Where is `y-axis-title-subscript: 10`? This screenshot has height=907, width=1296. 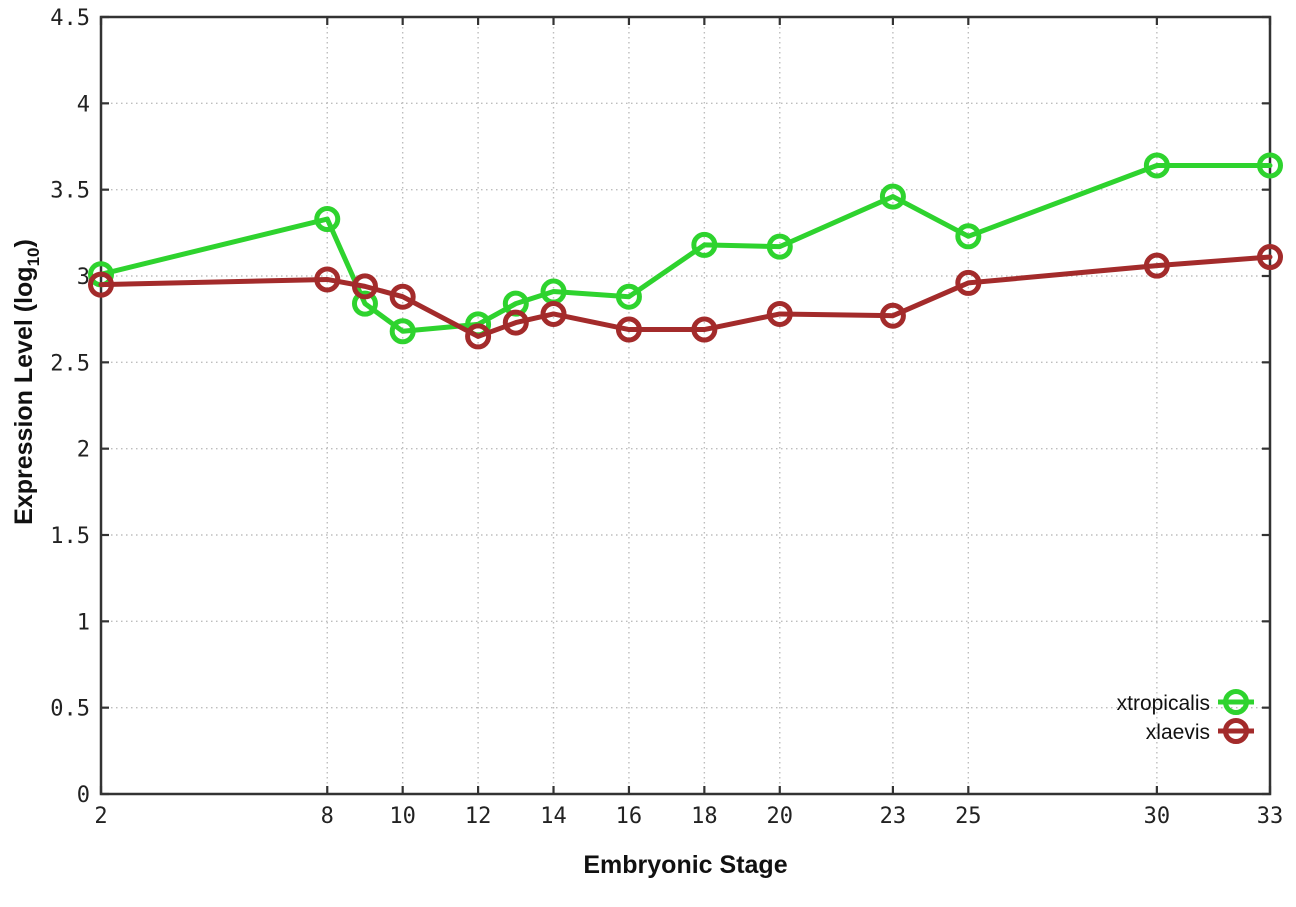
y-axis-title-subscript: 10 is located at coordinates (33, 257).